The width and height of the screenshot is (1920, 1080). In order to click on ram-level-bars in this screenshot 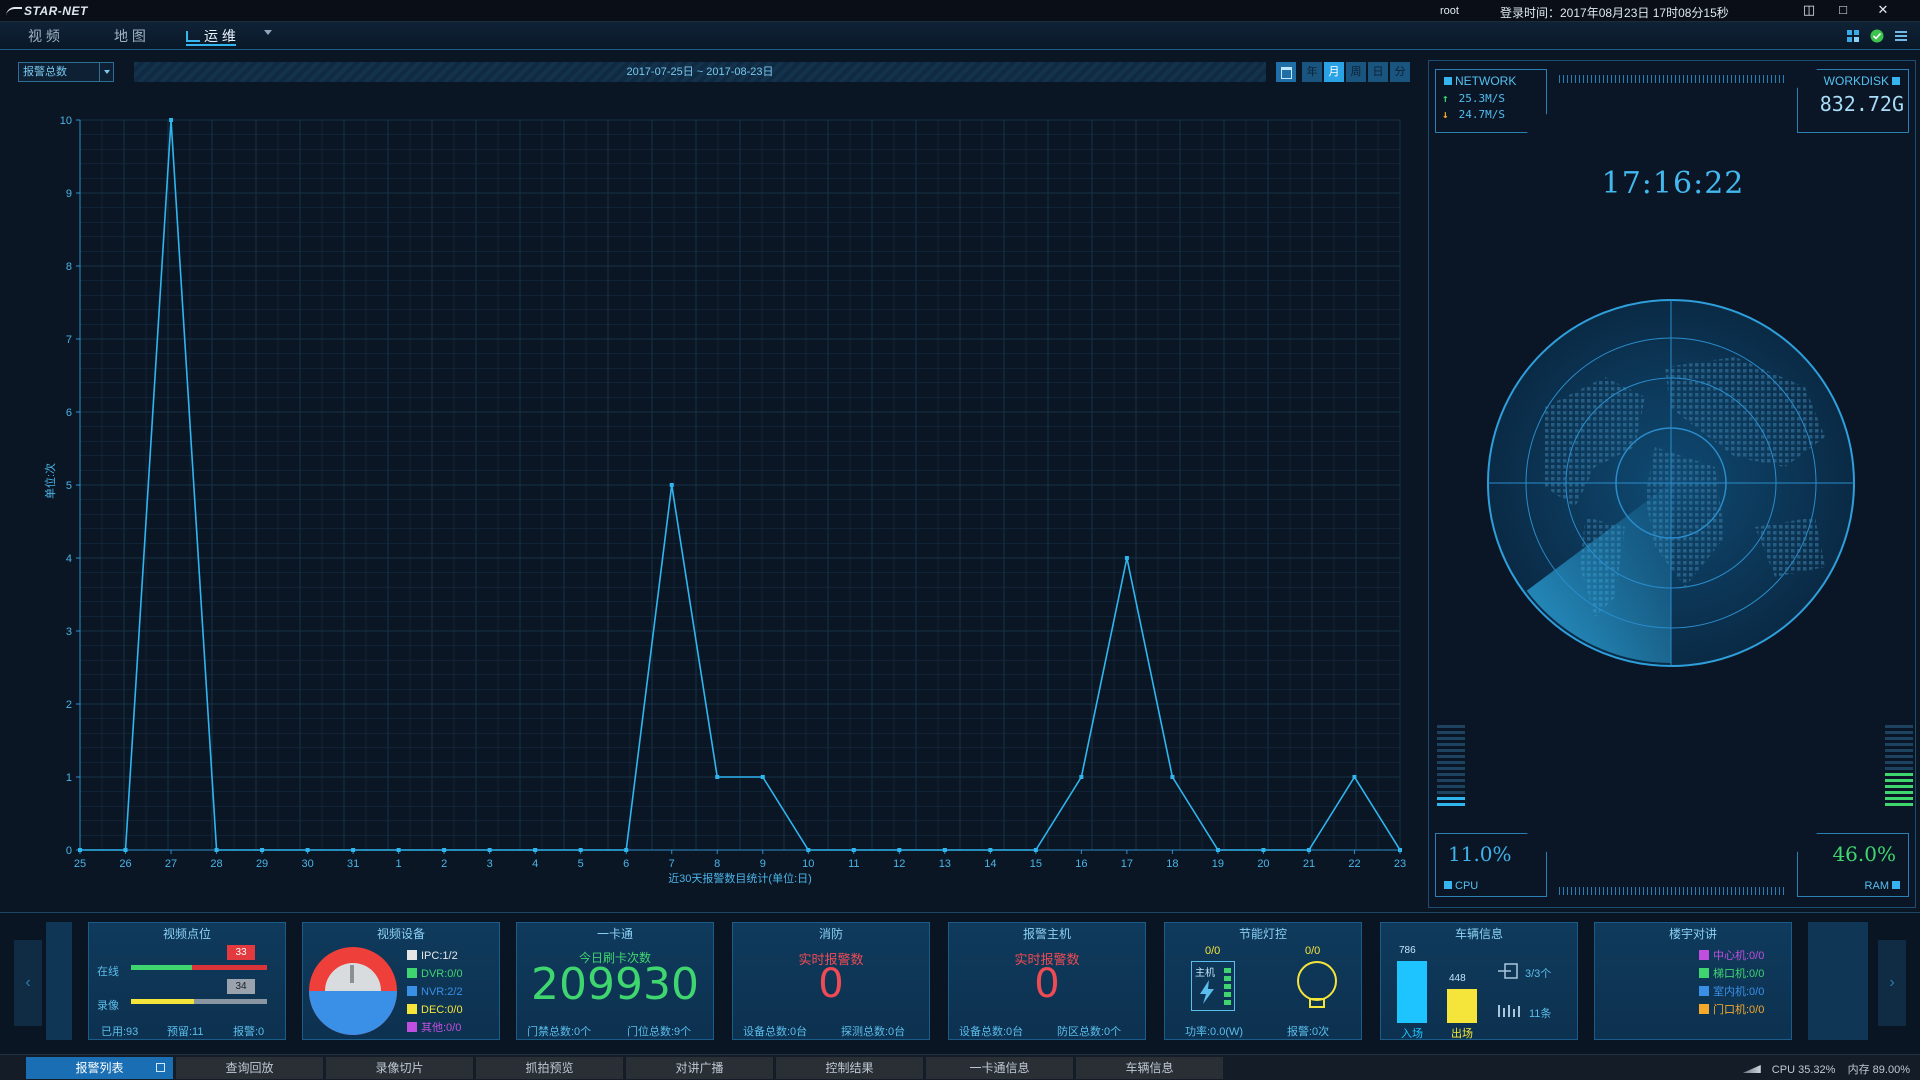, I will do `click(1899, 767)`.